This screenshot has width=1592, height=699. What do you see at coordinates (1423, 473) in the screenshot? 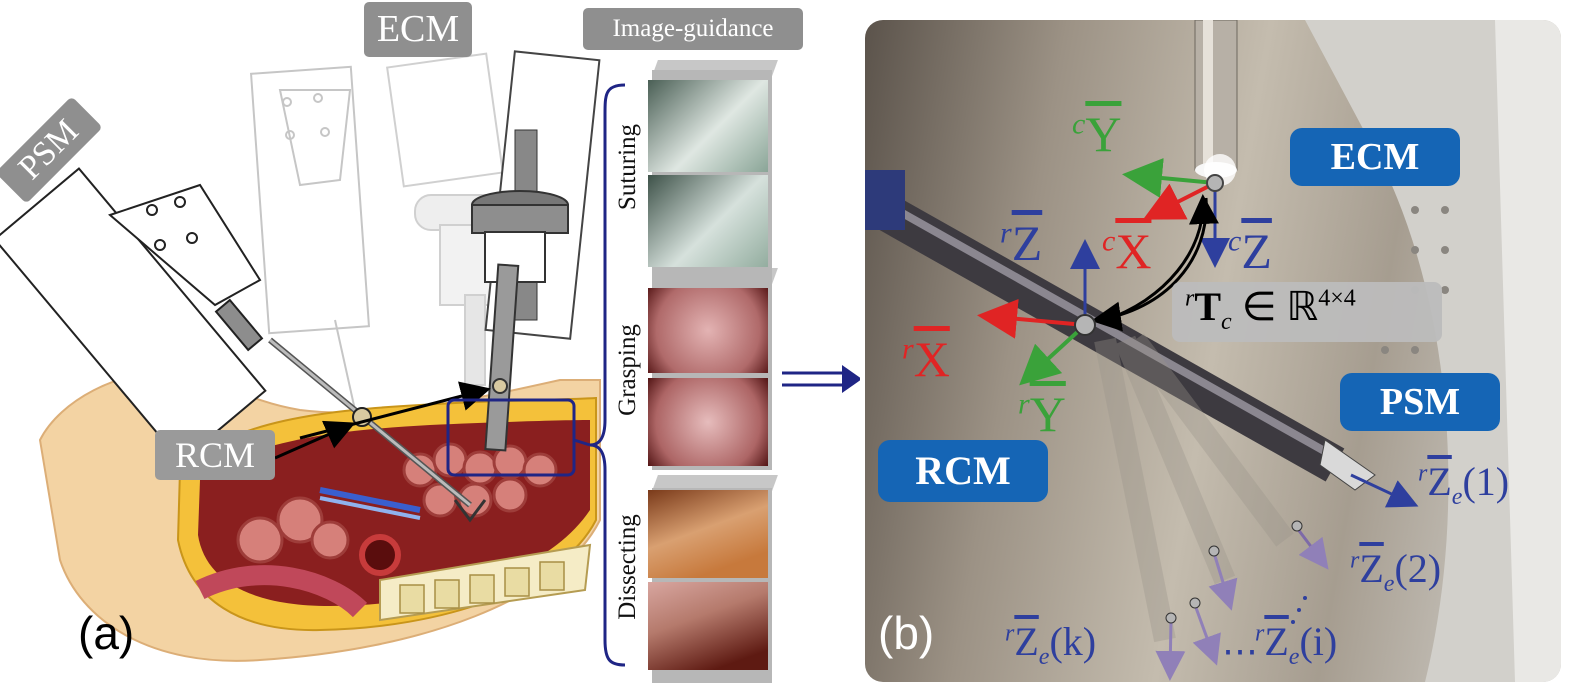
I see `eff1-sup: r` at bounding box center [1423, 473].